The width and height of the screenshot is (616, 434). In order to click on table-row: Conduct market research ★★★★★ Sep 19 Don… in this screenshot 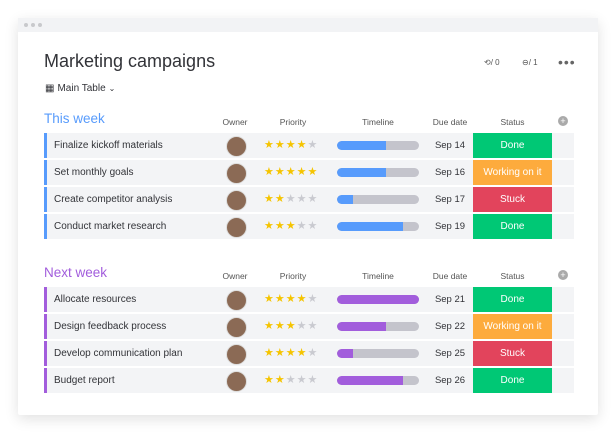, I will do `click(309, 226)`.